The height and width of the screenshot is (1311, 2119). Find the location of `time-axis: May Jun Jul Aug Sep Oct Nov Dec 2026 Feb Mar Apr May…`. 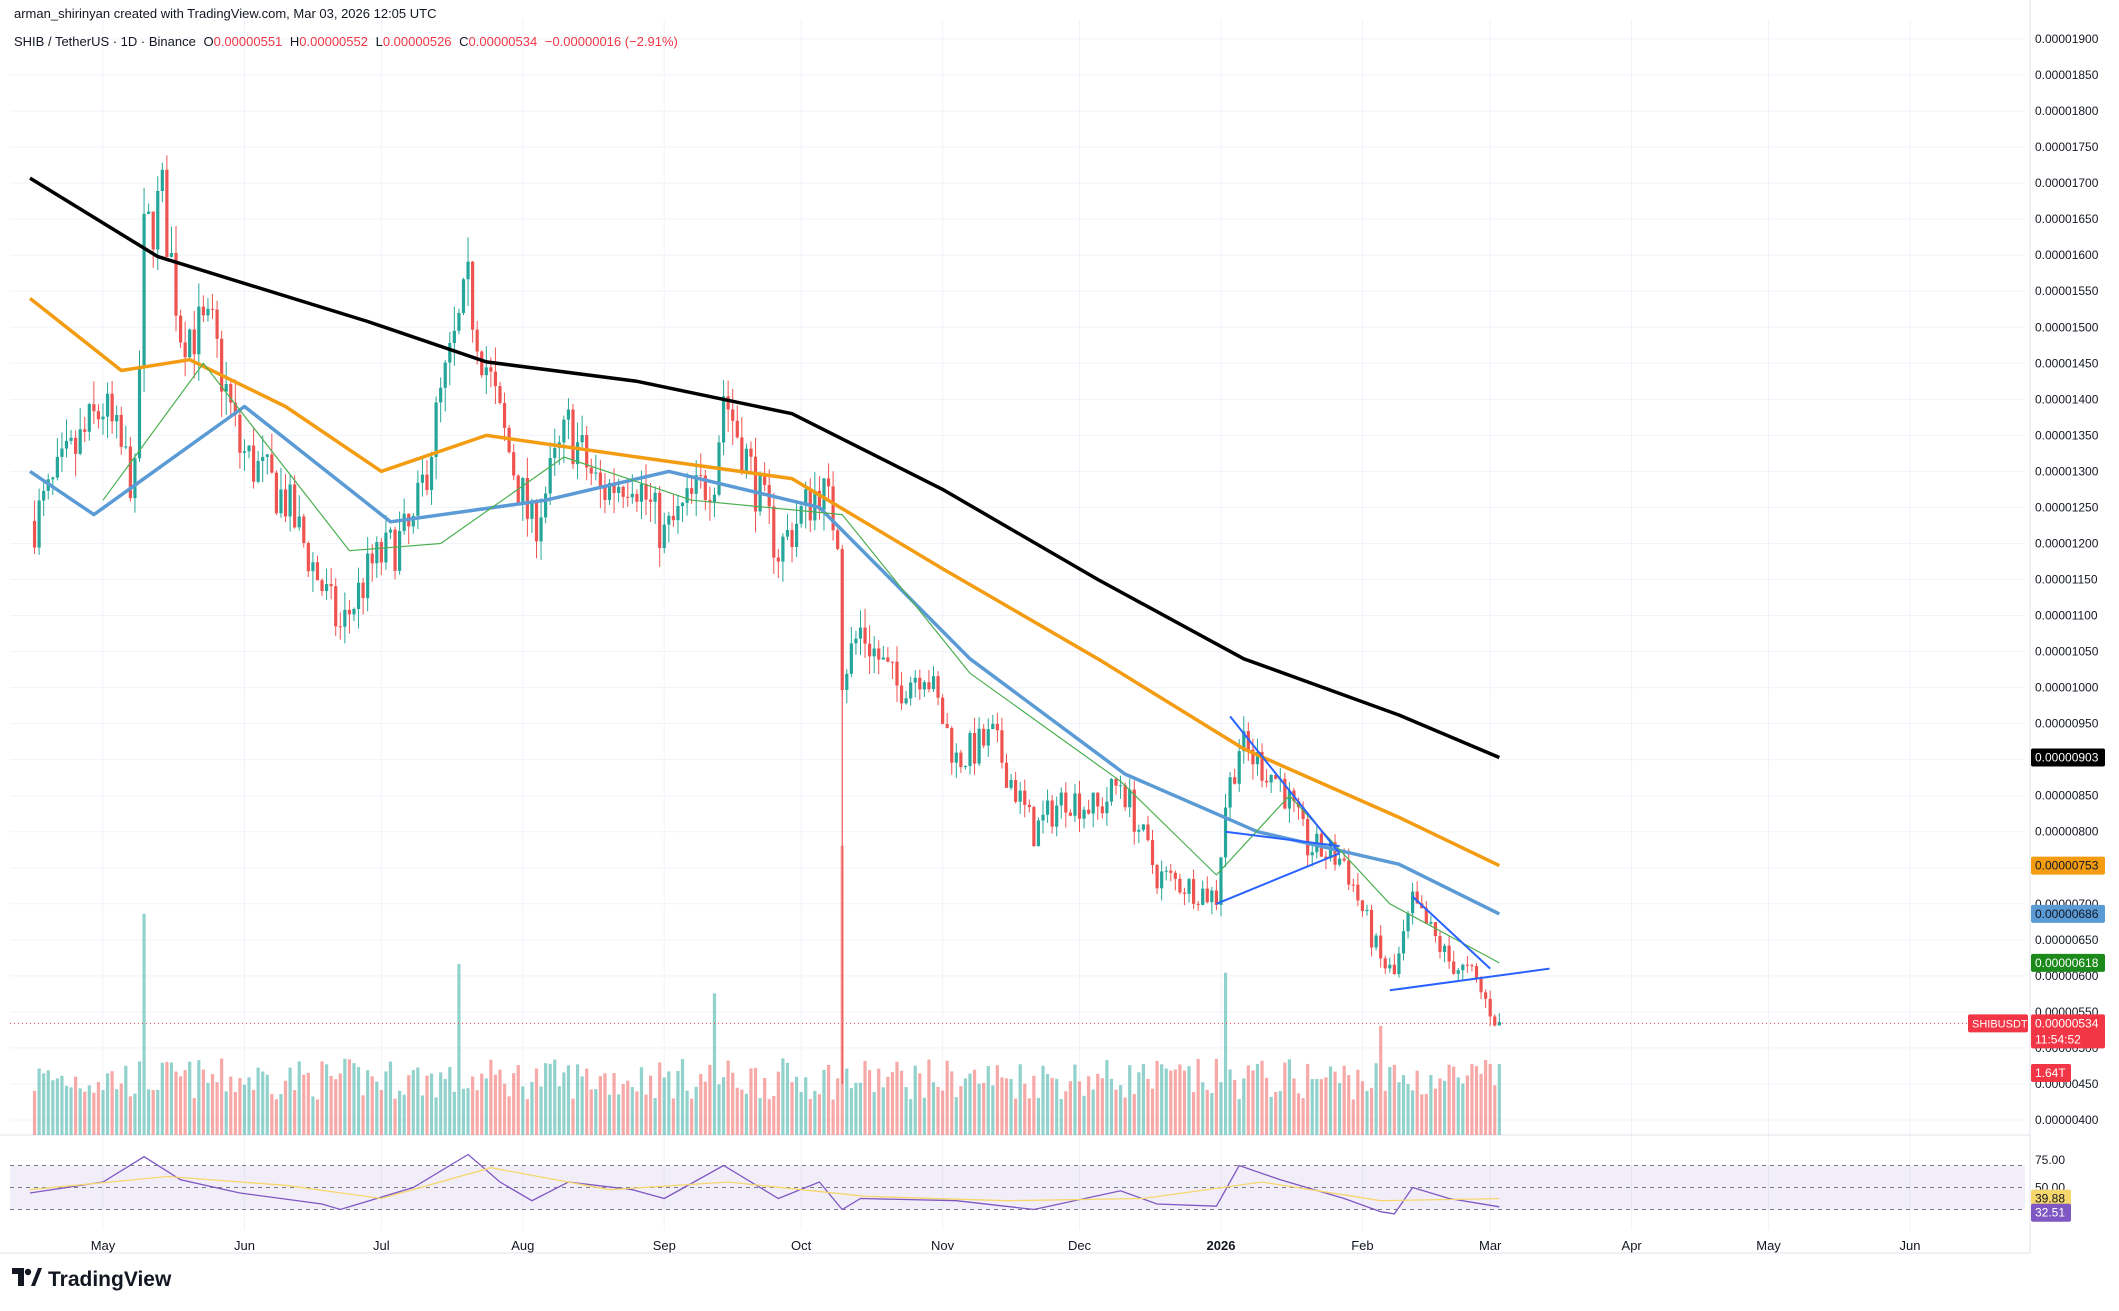

time-axis: May Jun Jul Aug Sep Oct Nov Dec 2026 Feb Mar Apr May… is located at coordinates (1006, 1245).